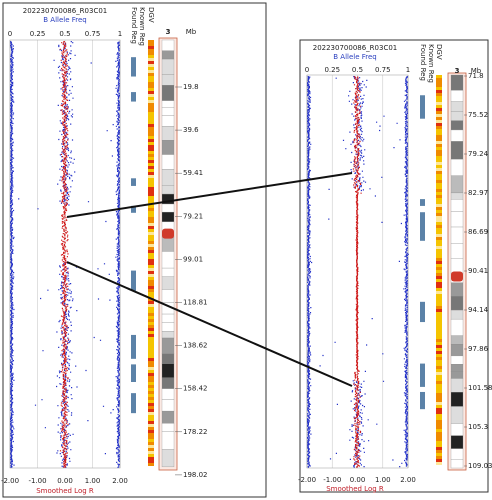 The image size is (492, 500). What do you see at coordinates (478, 154) in the screenshot?
I see `mb-tick-label: 79.24` at bounding box center [478, 154].